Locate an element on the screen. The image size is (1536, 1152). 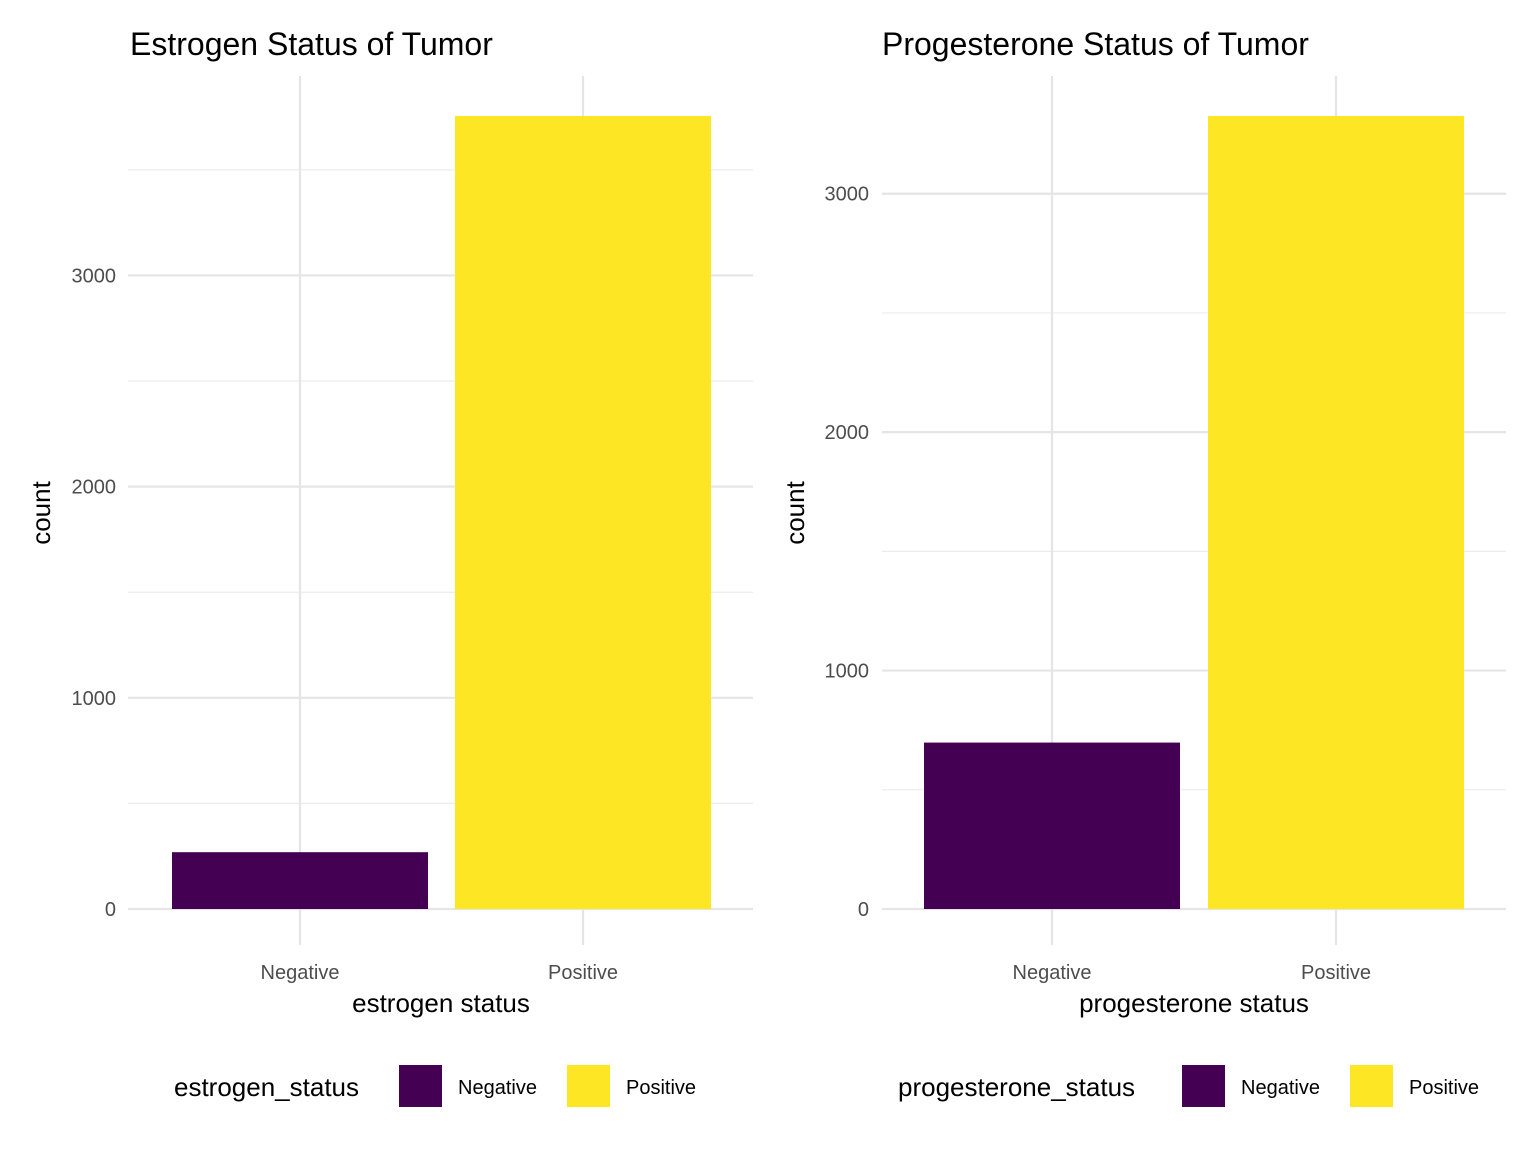
chart-title: Estrogen Status of Tumor is located at coordinates (311, 44).